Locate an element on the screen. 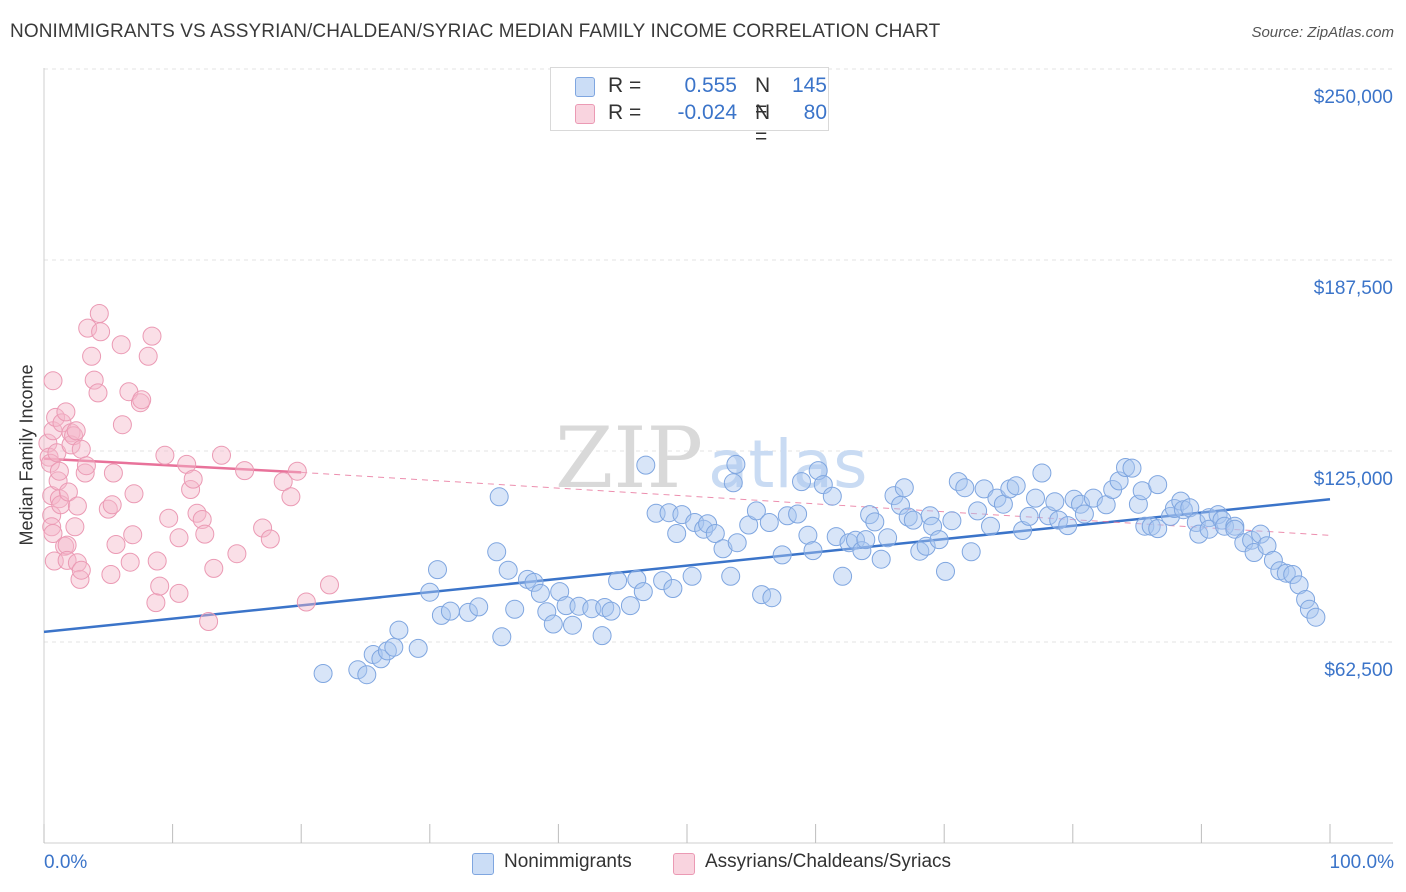 Image resolution: width=1406 pixels, height=892 pixels. r-label: R = is located at coordinates (625, 85).